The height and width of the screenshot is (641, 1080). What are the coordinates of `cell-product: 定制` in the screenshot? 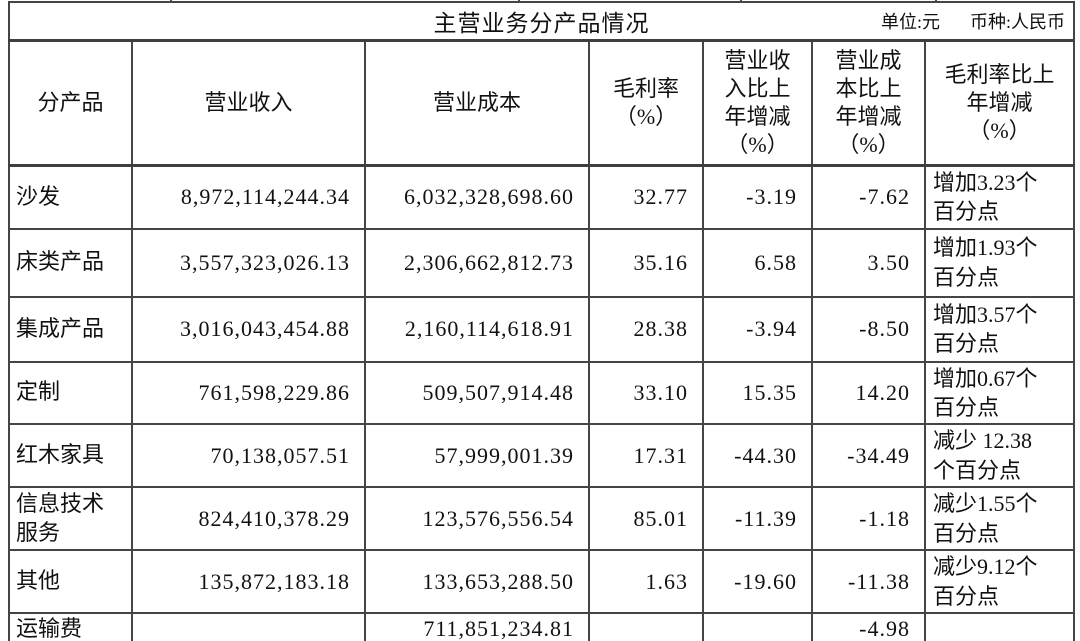 It's located at (70, 392).